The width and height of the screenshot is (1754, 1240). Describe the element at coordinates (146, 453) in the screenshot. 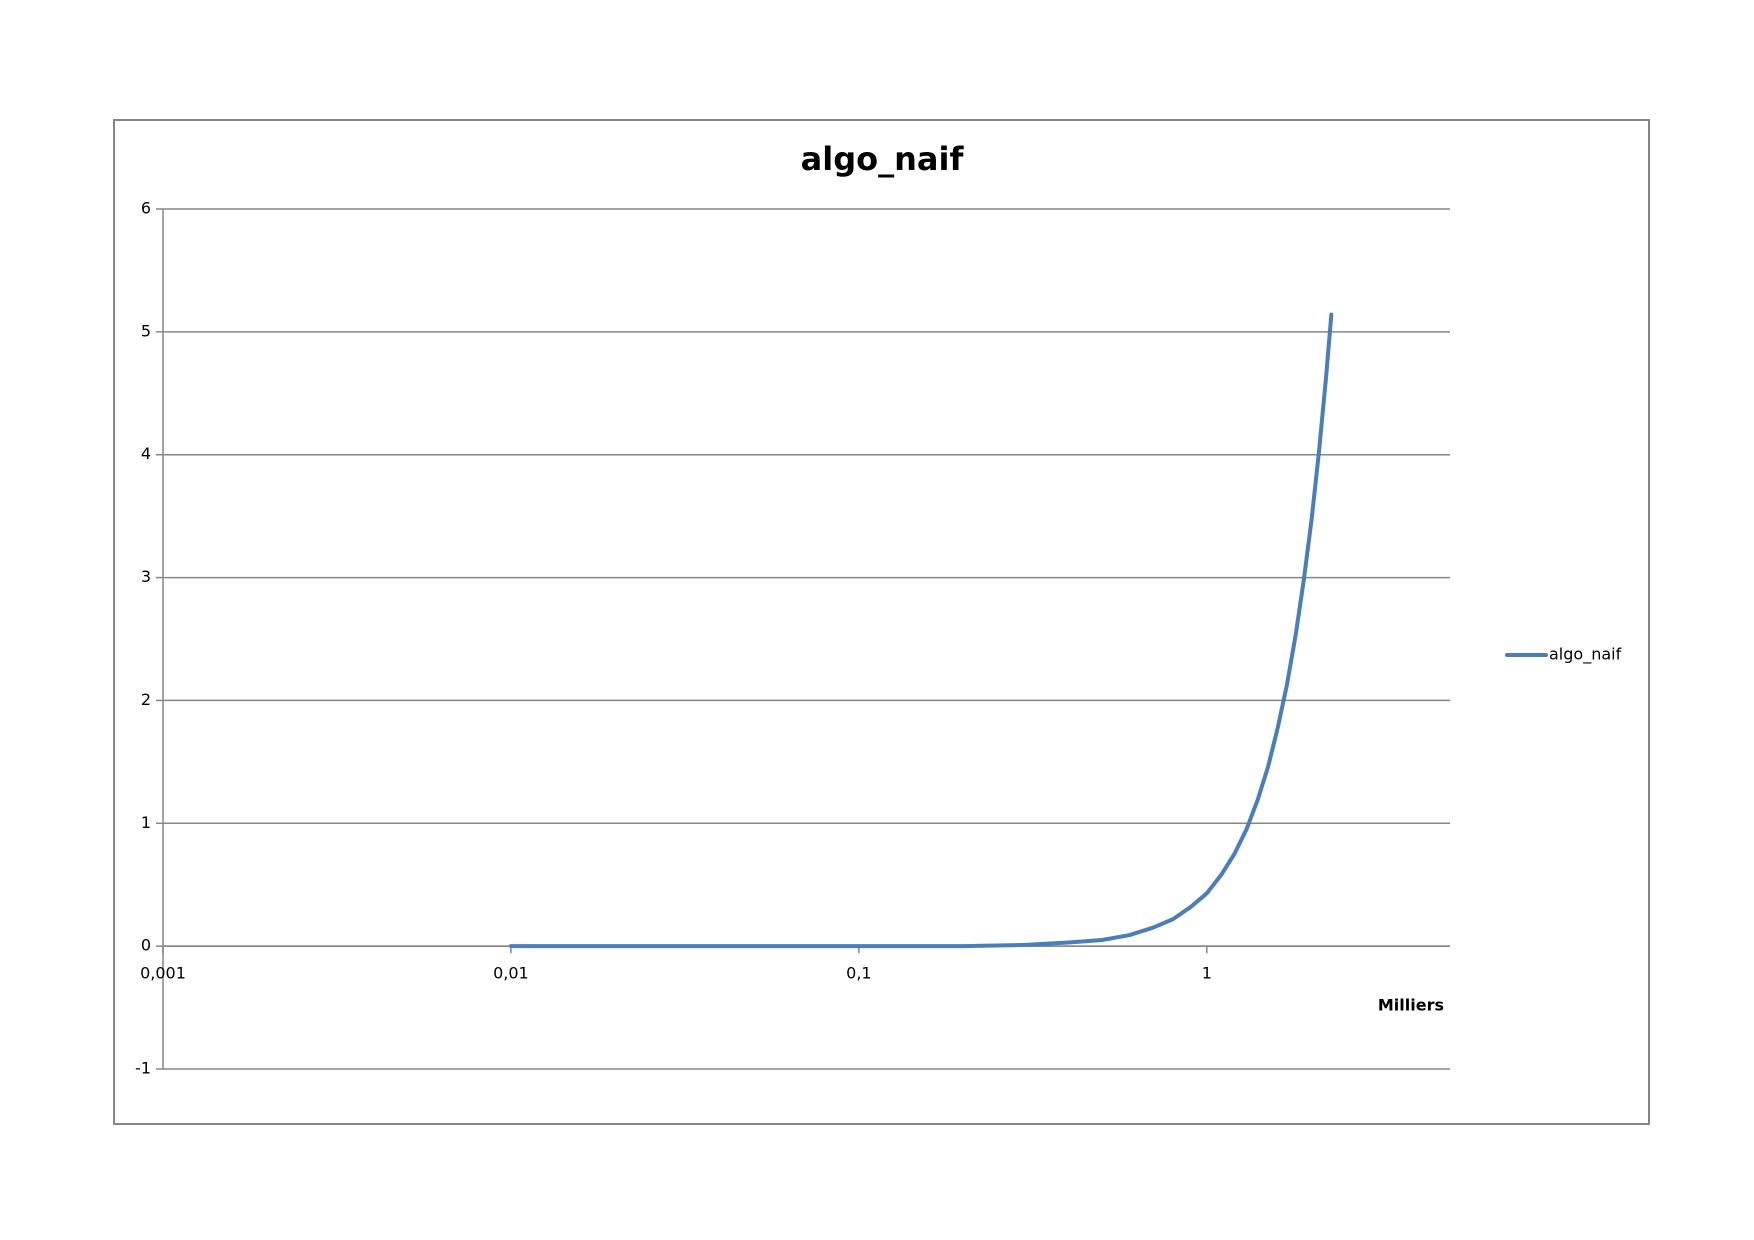

I see `y-tick-label: 4` at that location.